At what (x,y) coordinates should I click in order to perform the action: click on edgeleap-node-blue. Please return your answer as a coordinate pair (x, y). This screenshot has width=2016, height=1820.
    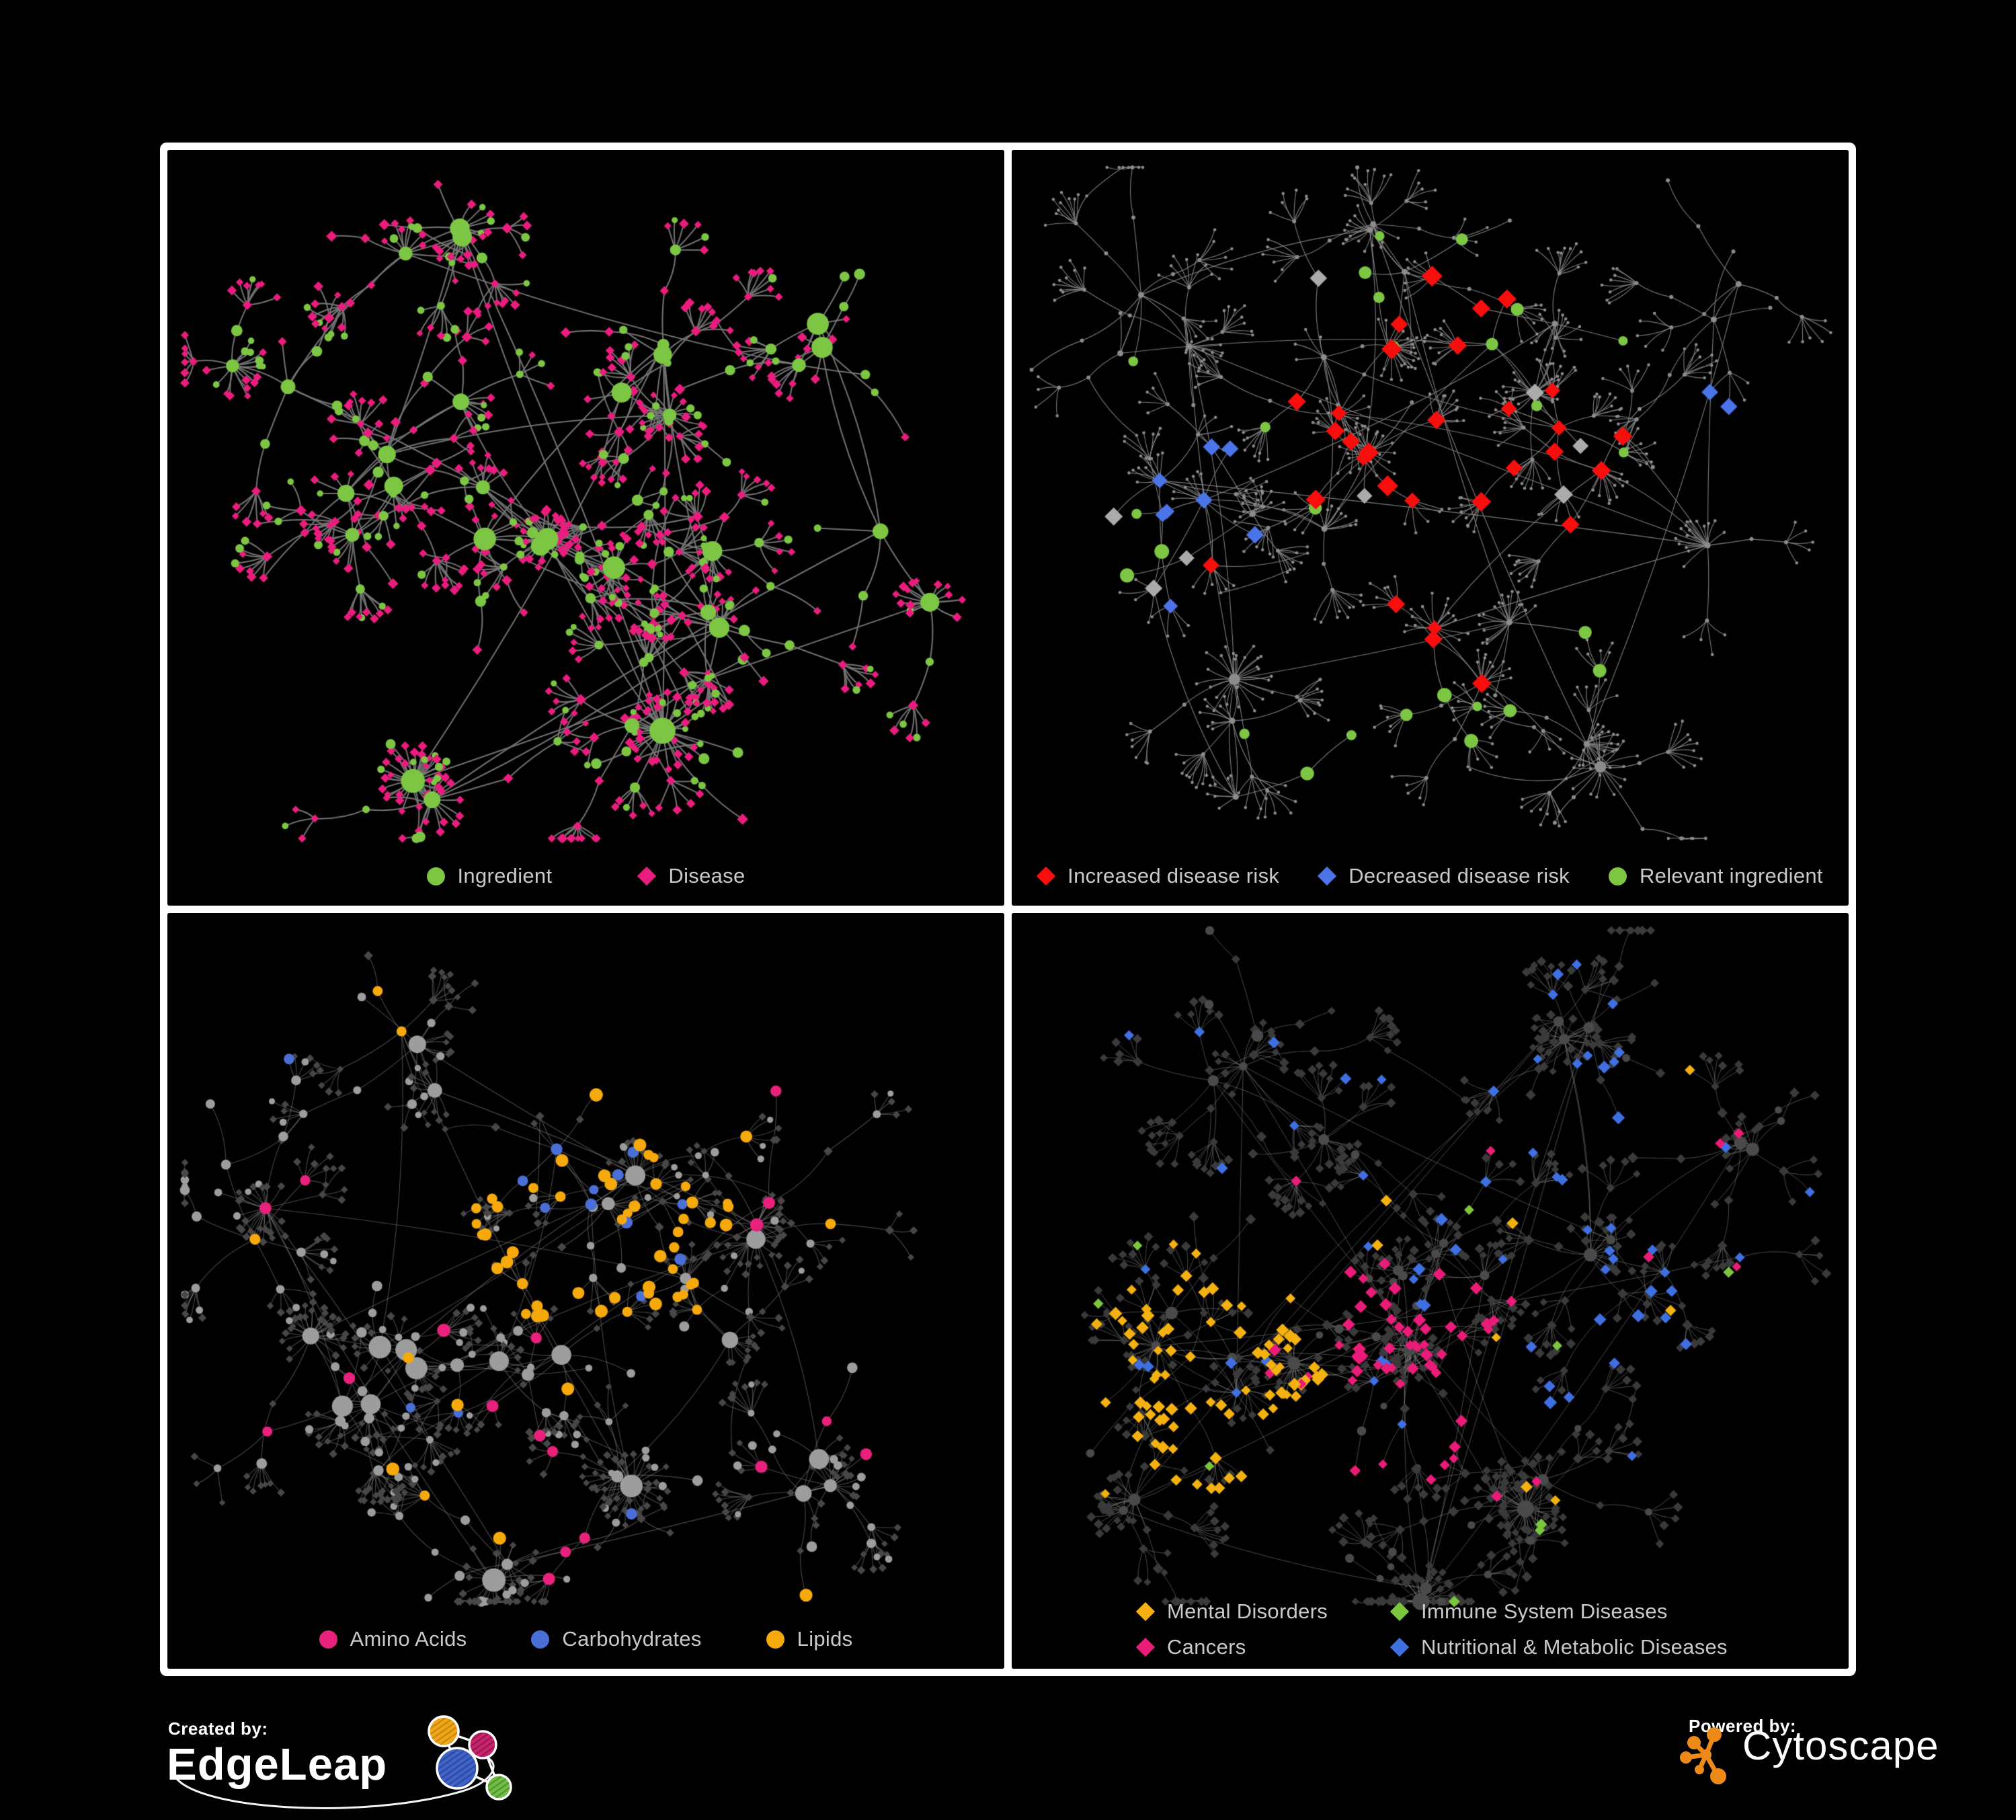
    Looking at the image, I should click on (457, 1768).